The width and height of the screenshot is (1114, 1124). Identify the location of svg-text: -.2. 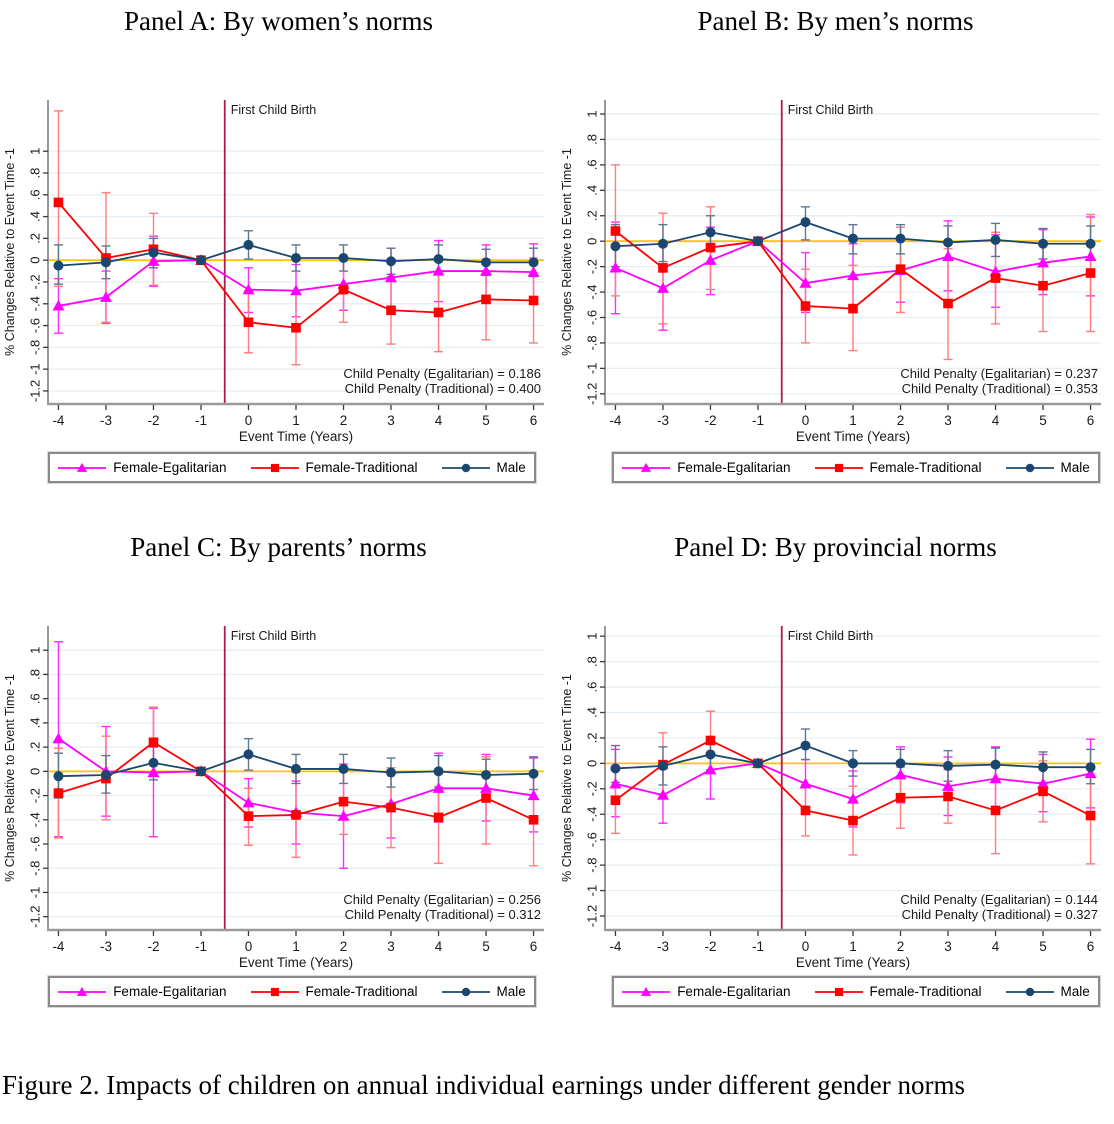
(34, 281).